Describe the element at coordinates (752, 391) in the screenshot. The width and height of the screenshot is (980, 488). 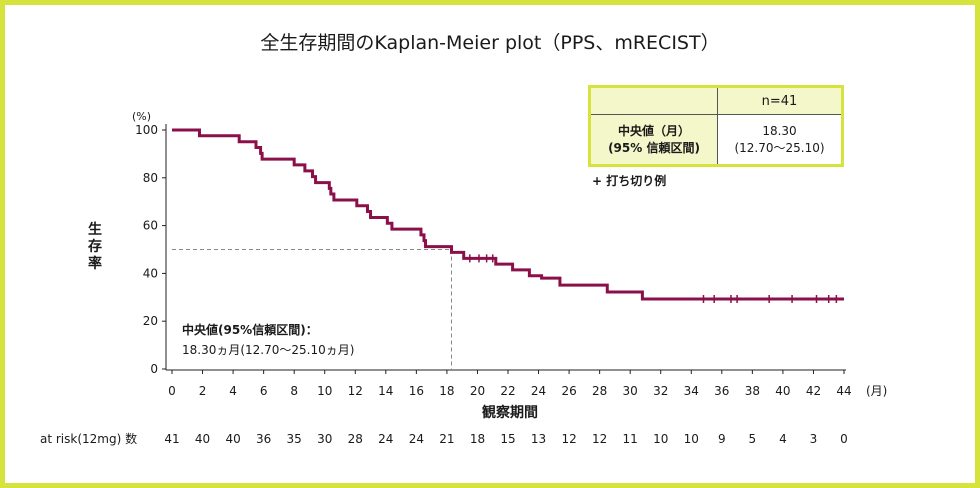
I see `x-tick-label: 38` at that location.